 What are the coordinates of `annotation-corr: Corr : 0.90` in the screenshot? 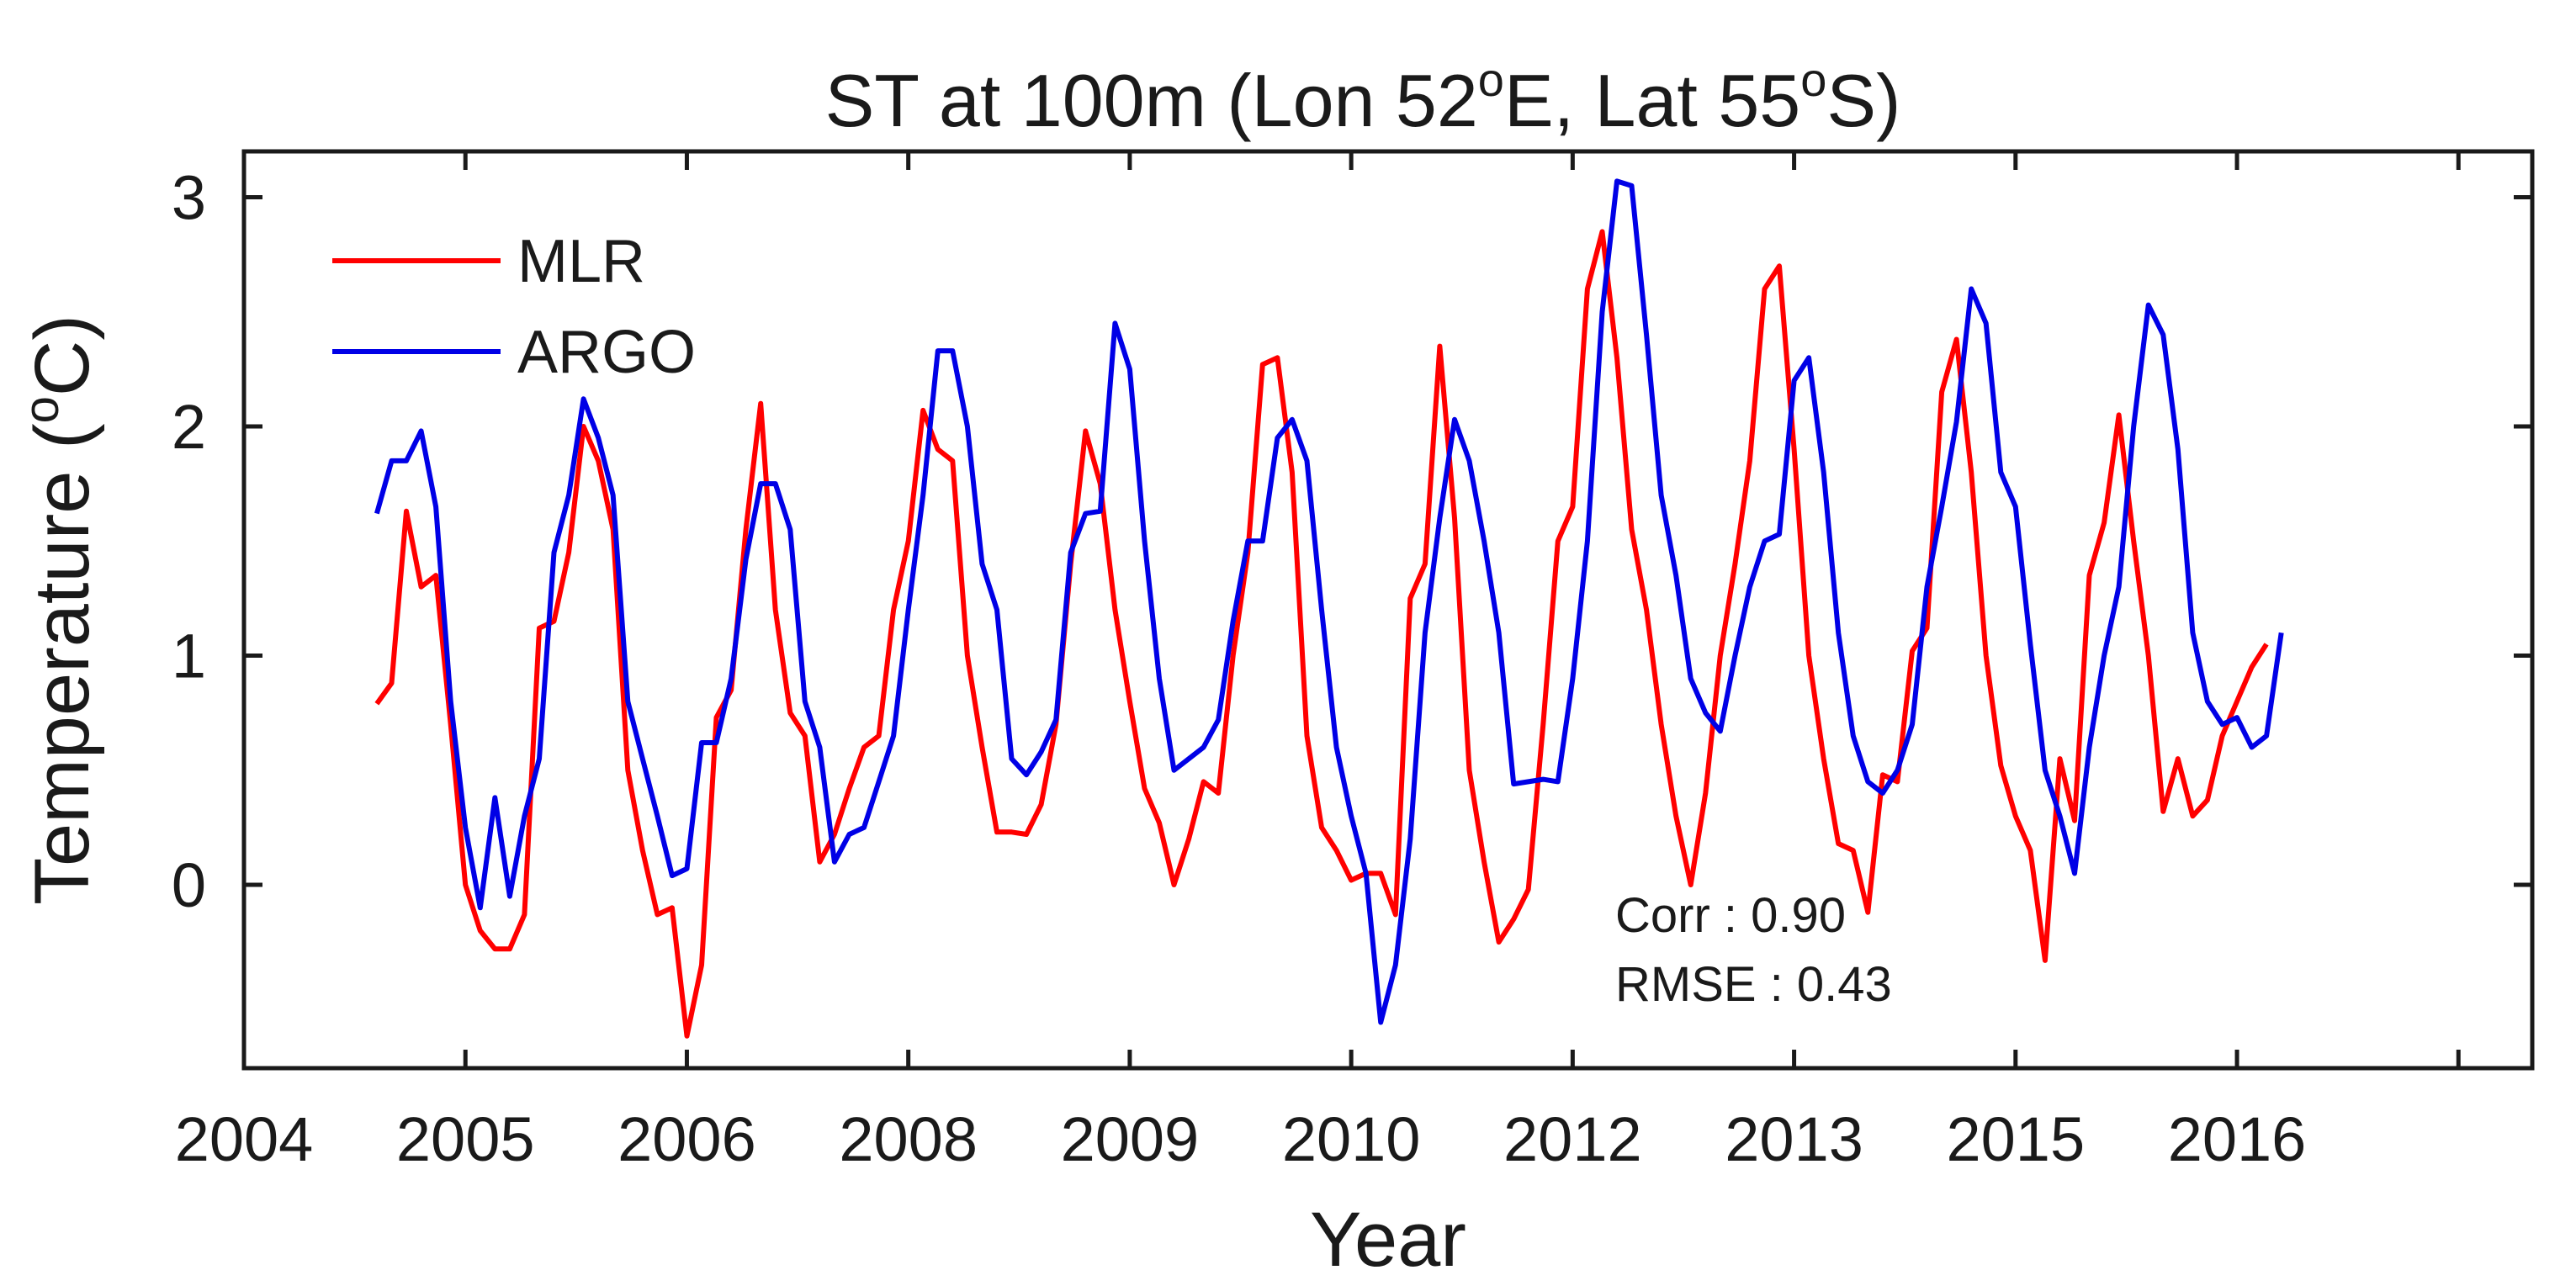 It's located at (1730, 915).